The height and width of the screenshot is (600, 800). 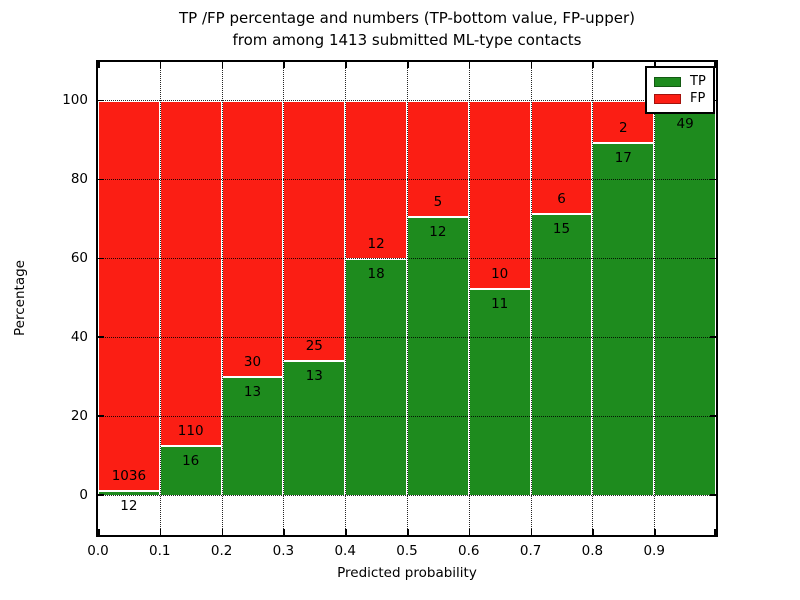 What do you see at coordinates (79, 179) in the screenshot?
I see `y-tick-label: 80` at bounding box center [79, 179].